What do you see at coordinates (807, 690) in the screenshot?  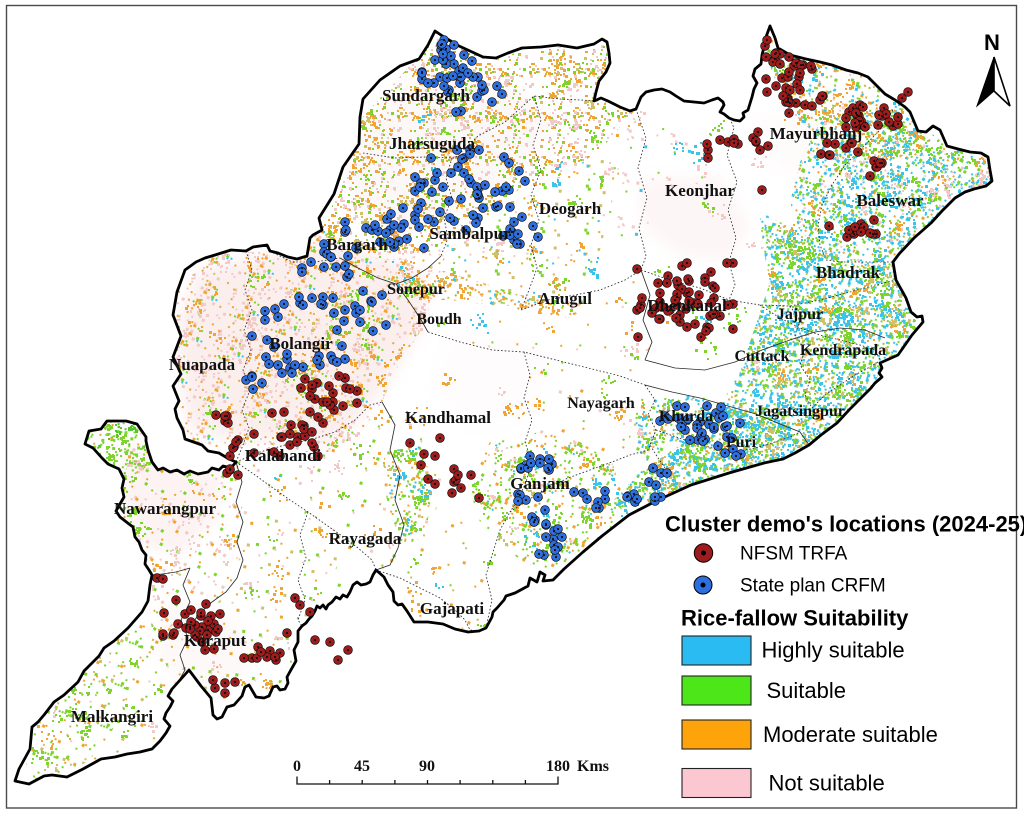 I see `svg-text: Suitable` at bounding box center [807, 690].